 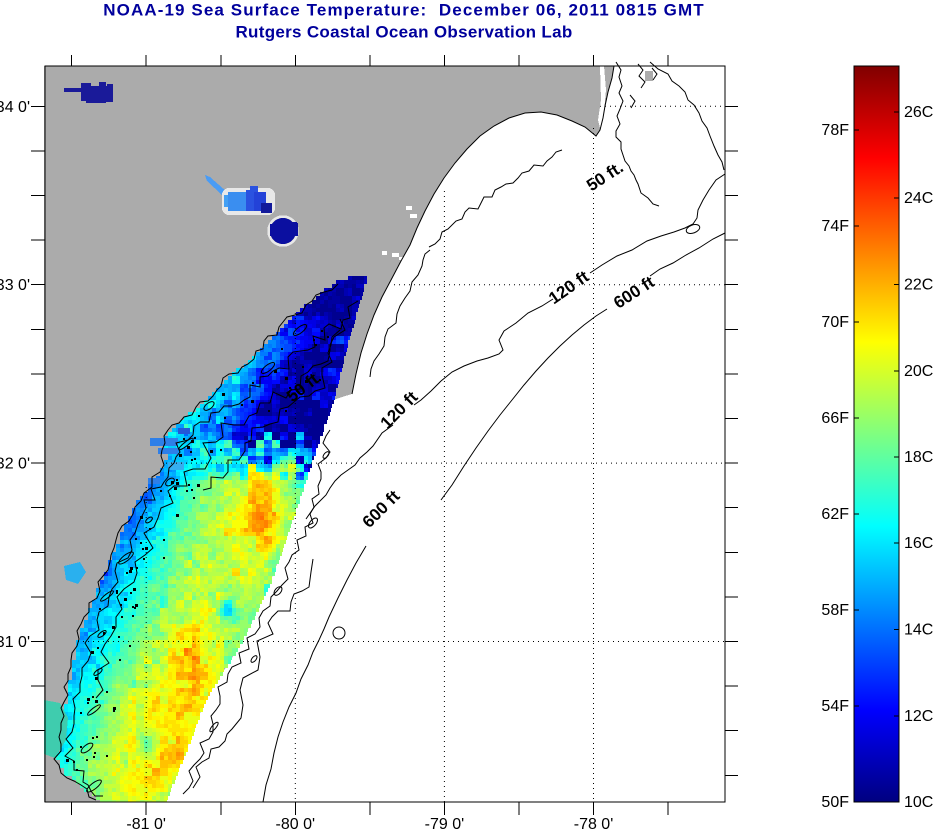 I want to click on svg-text: 62F, so click(x=835, y=514).